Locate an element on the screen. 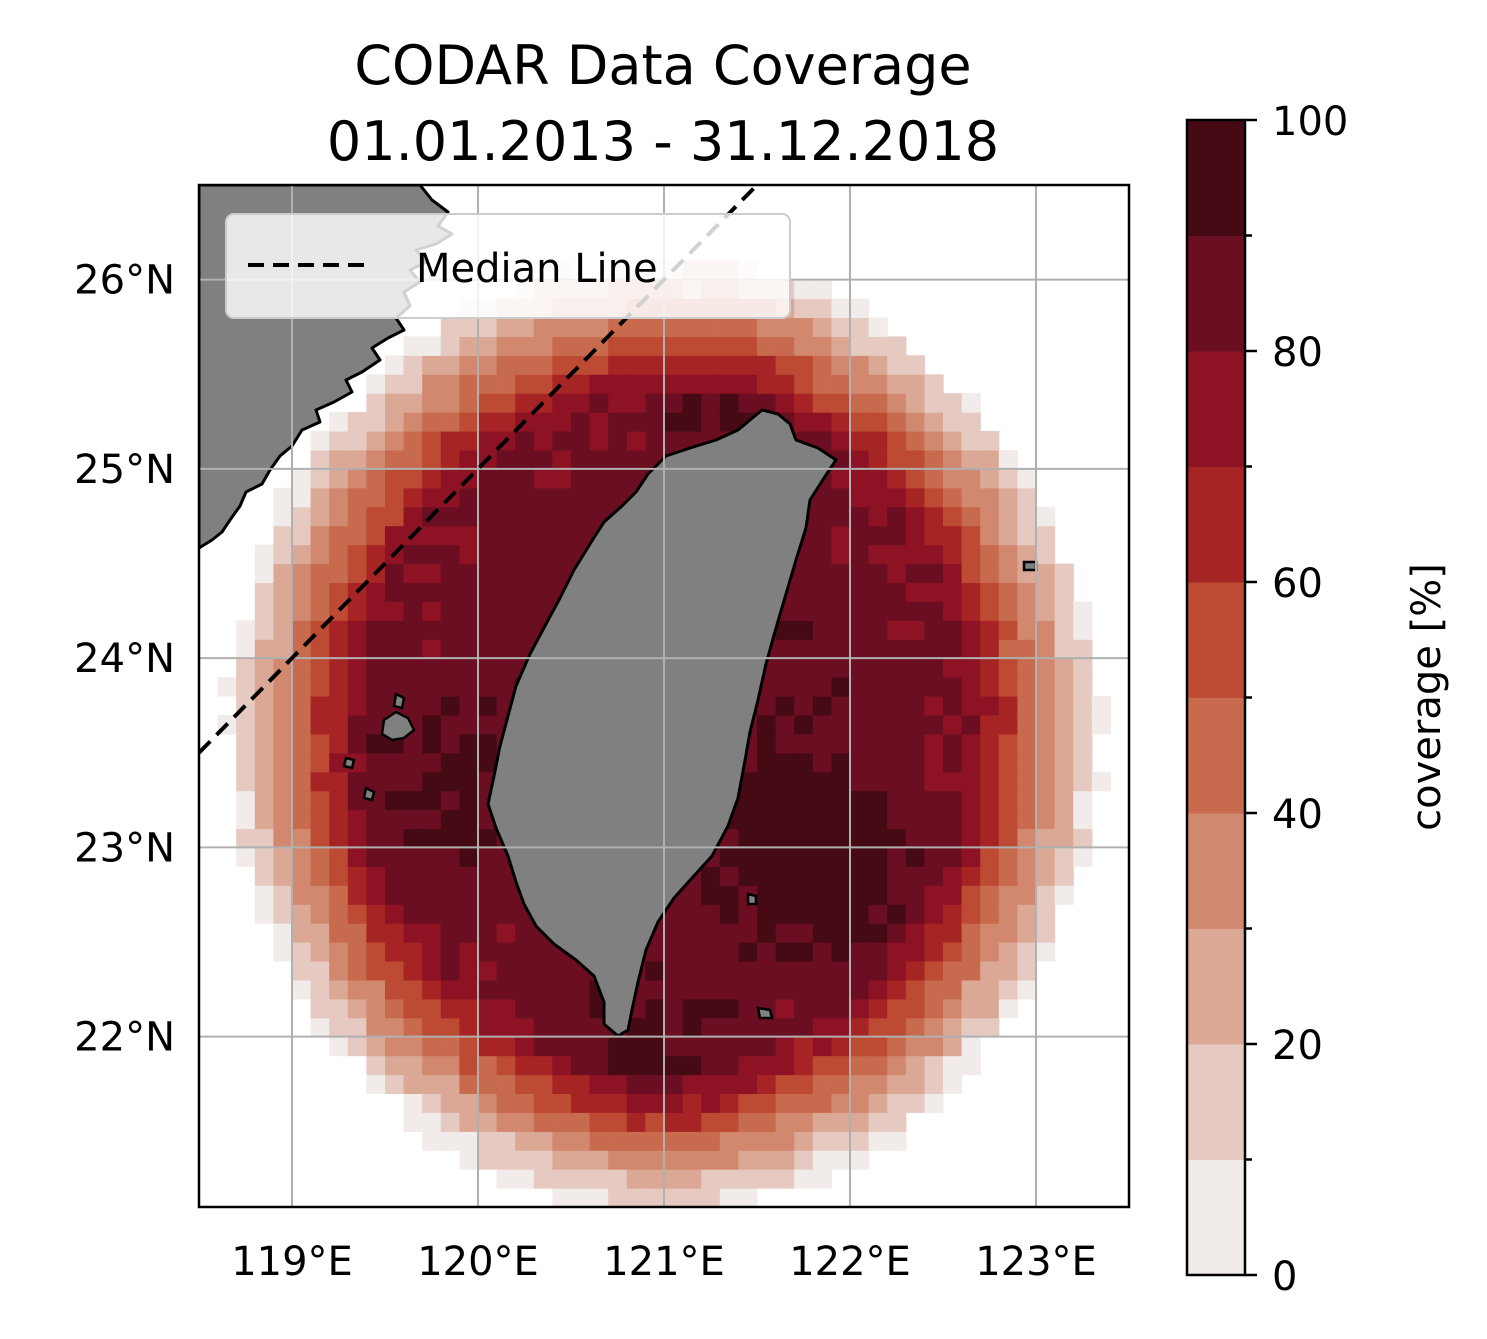  colorbar-bands is located at coordinates (1216, 698).